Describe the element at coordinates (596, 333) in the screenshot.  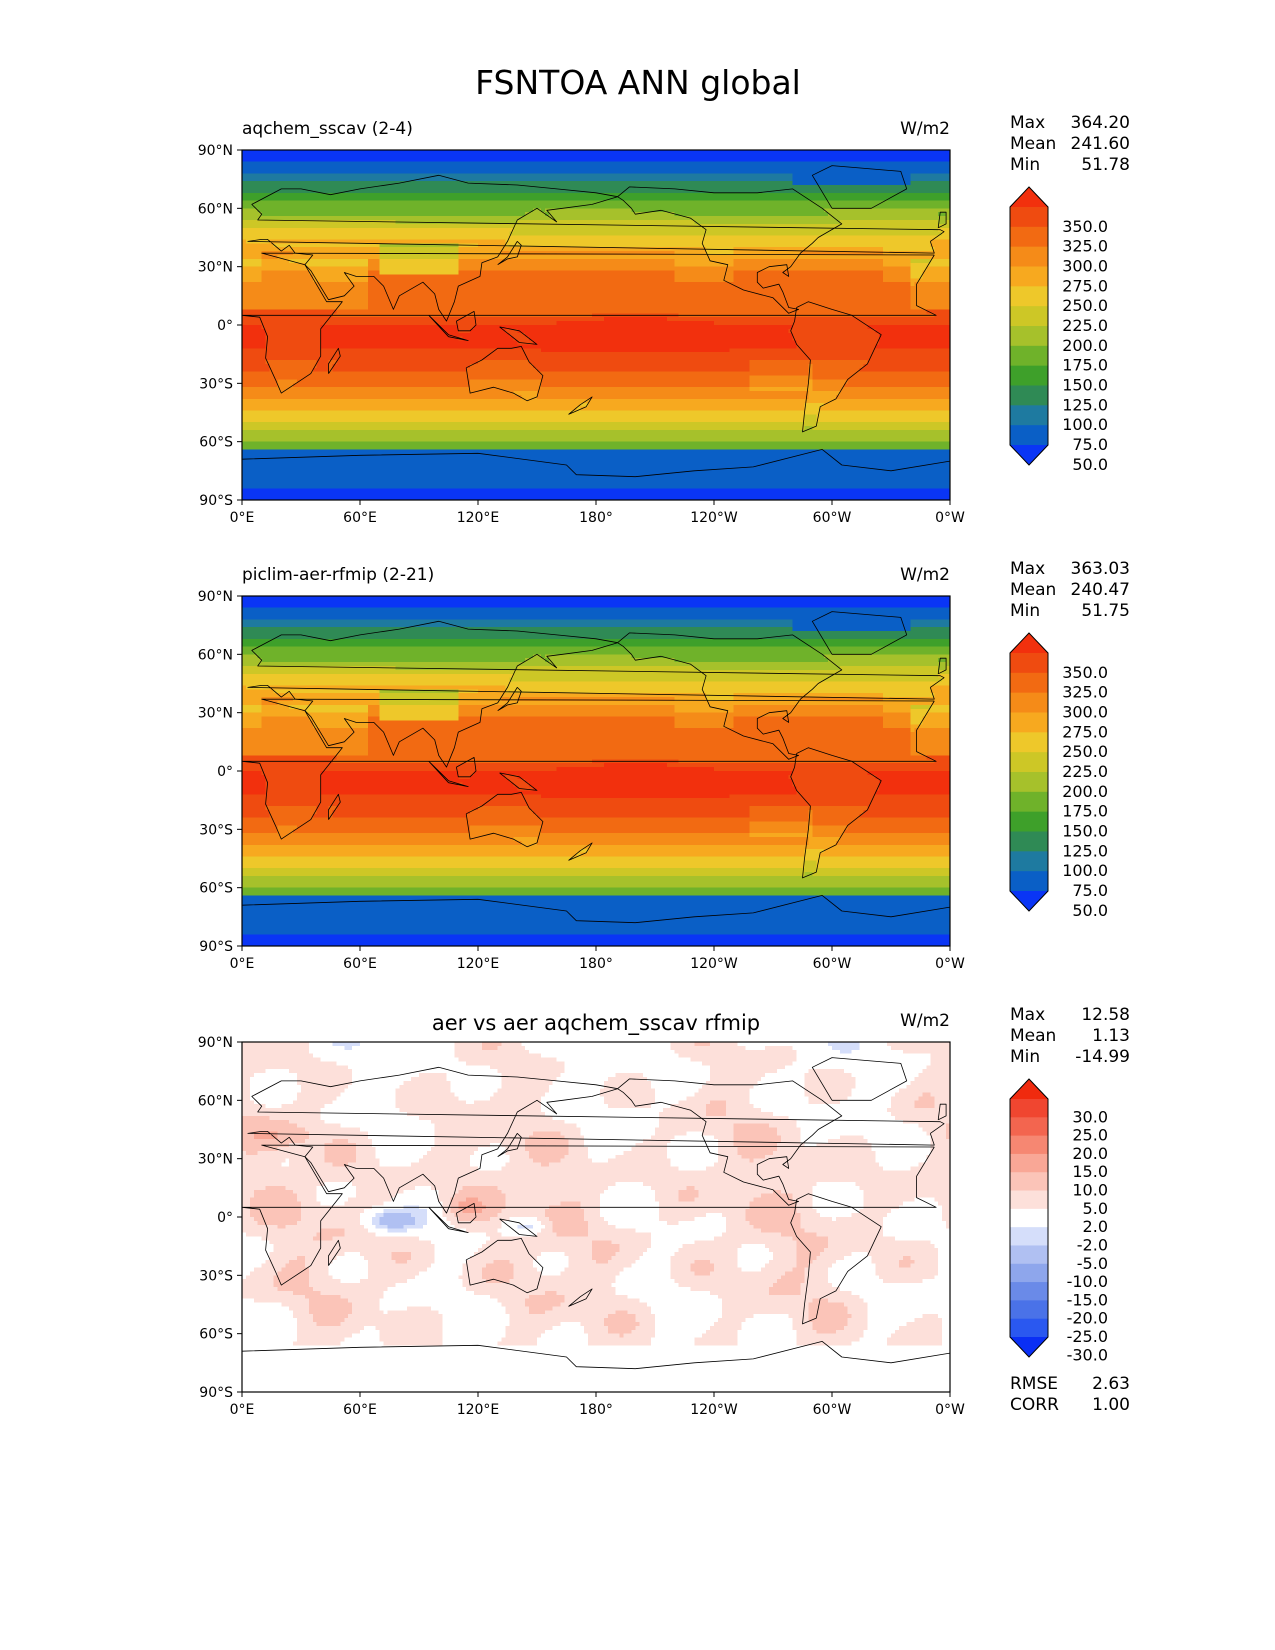
I see `coastlines` at that location.